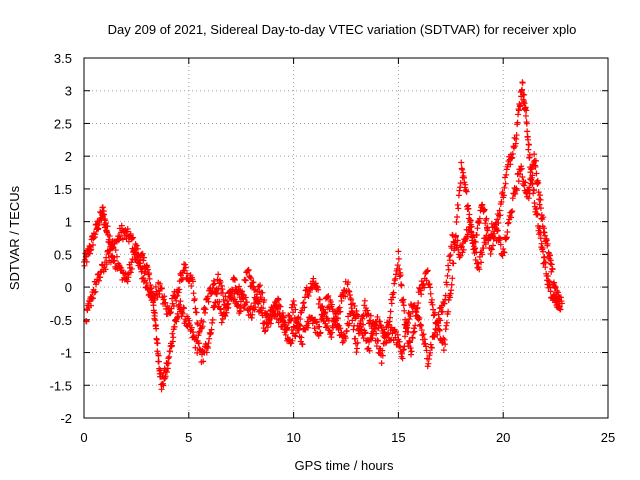  What do you see at coordinates (61, 238) in the screenshot?
I see `y-tick-labels: -2 -1.5 -1 -0.5 0 0.5 1 1.5 2 2.5 3 3.5` at bounding box center [61, 238].